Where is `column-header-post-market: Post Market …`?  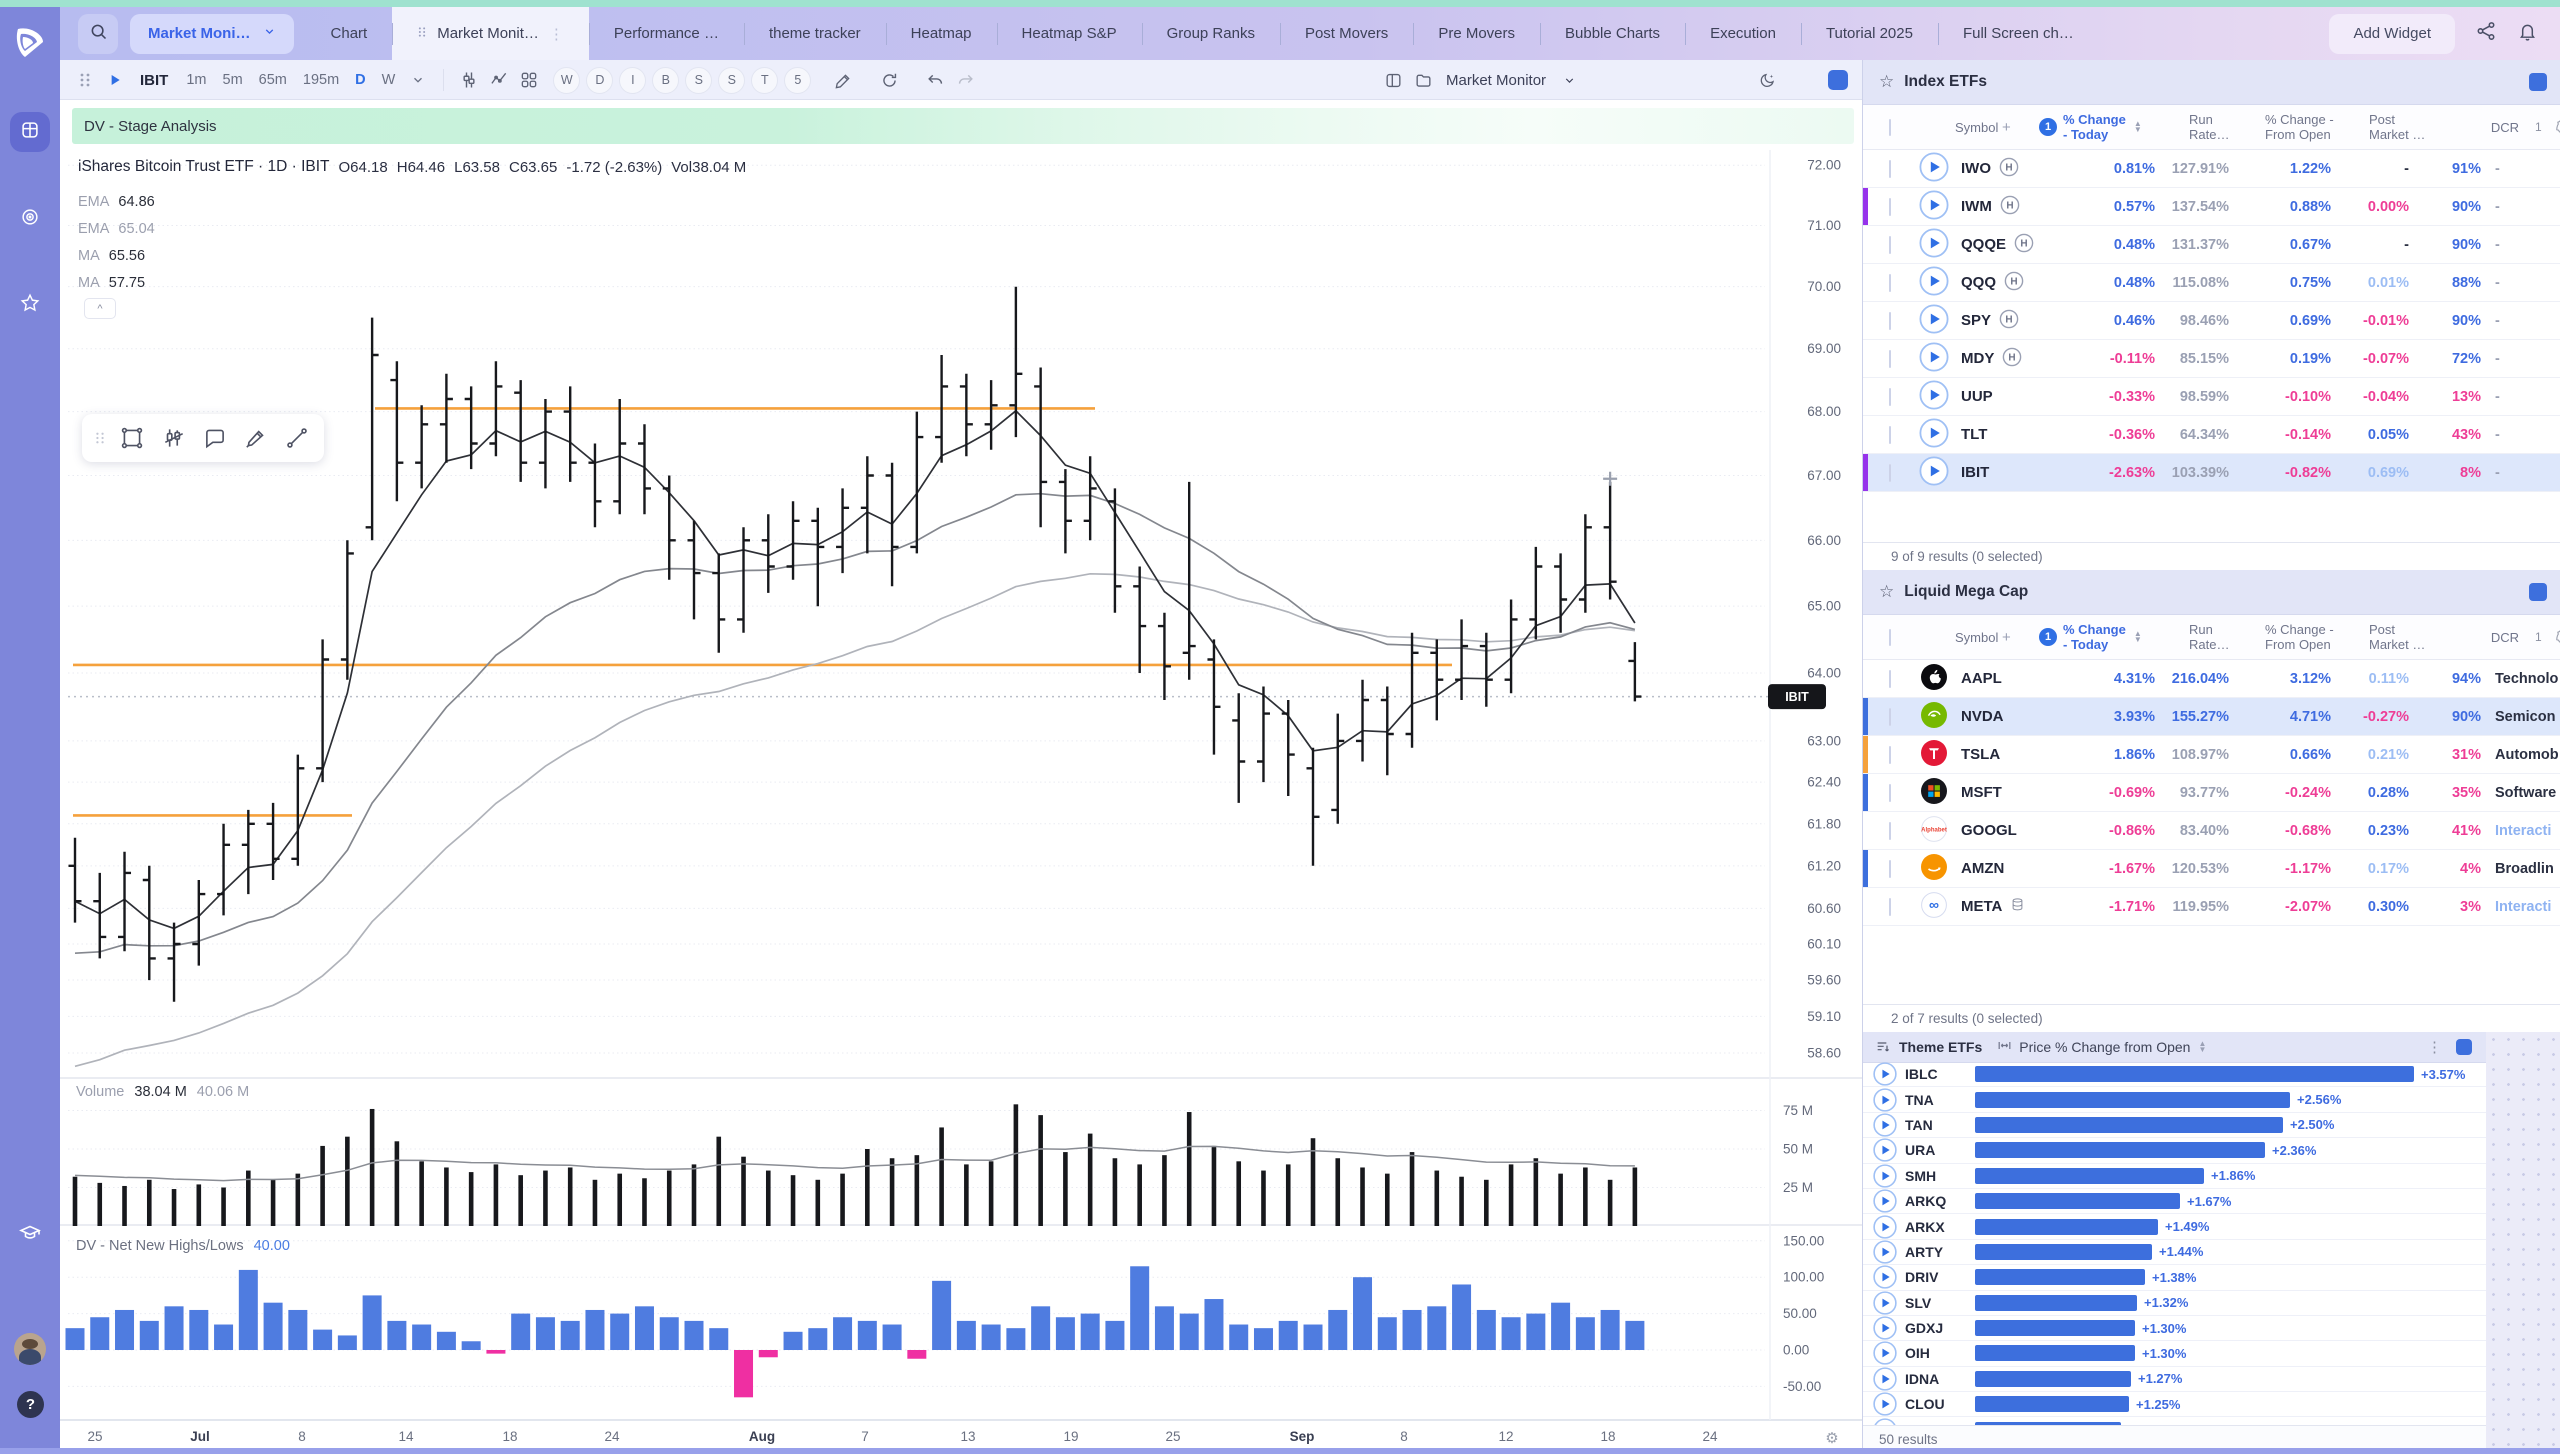 column-header-post-market: Post Market … is located at coordinates (2397, 637).